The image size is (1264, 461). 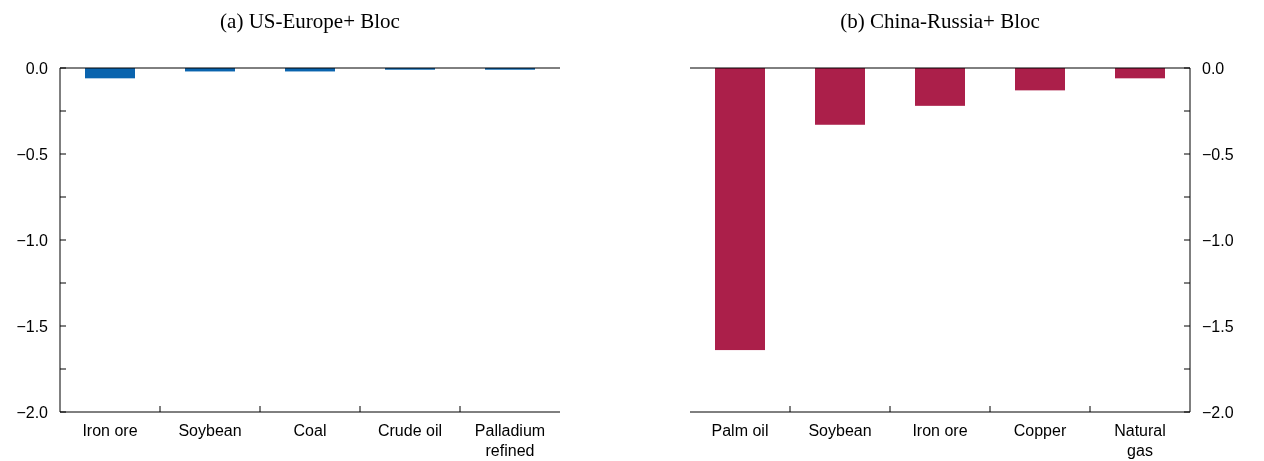 I want to click on x-tick-label: Copper, so click(x=1040, y=430).